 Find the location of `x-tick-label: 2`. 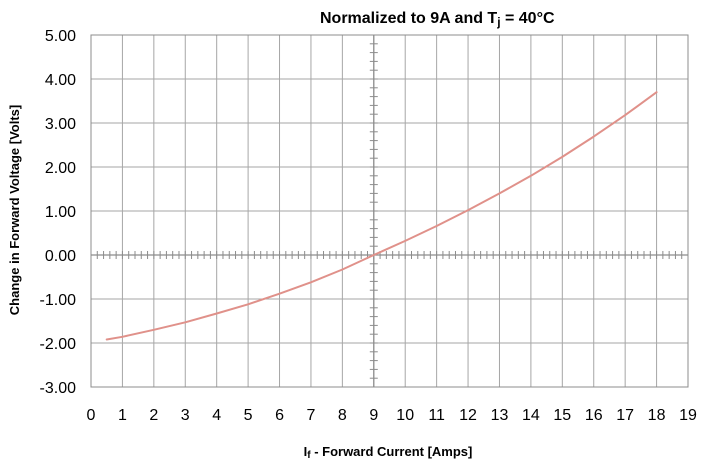

x-tick-label: 2 is located at coordinates (153, 415).